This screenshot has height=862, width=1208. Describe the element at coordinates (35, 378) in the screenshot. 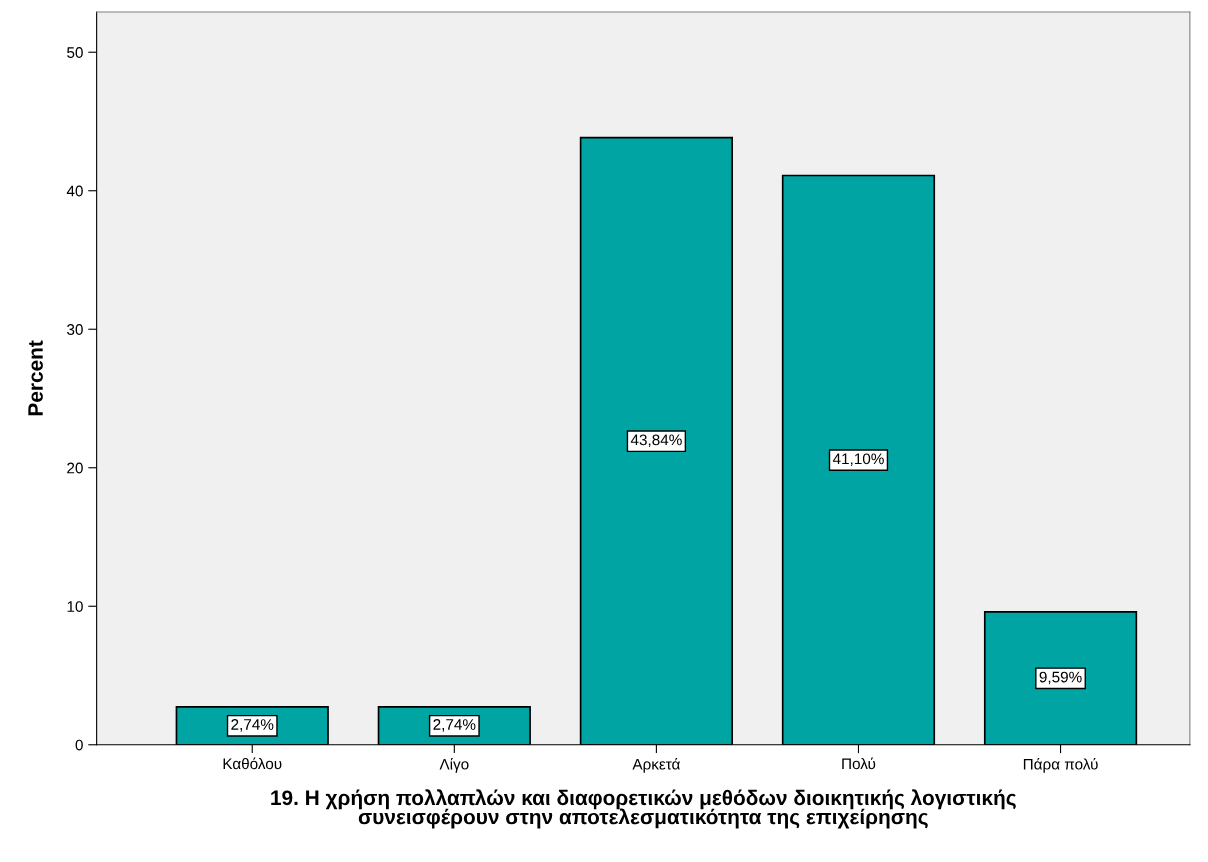

I see `y-axis-title: Percent` at that location.